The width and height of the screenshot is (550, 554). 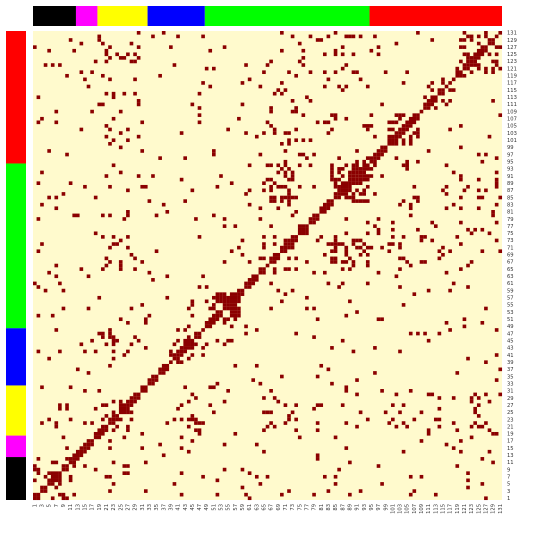 What do you see at coordinates (250, 507) in the screenshot?
I see `x-tick-label: 61` at bounding box center [250, 507].